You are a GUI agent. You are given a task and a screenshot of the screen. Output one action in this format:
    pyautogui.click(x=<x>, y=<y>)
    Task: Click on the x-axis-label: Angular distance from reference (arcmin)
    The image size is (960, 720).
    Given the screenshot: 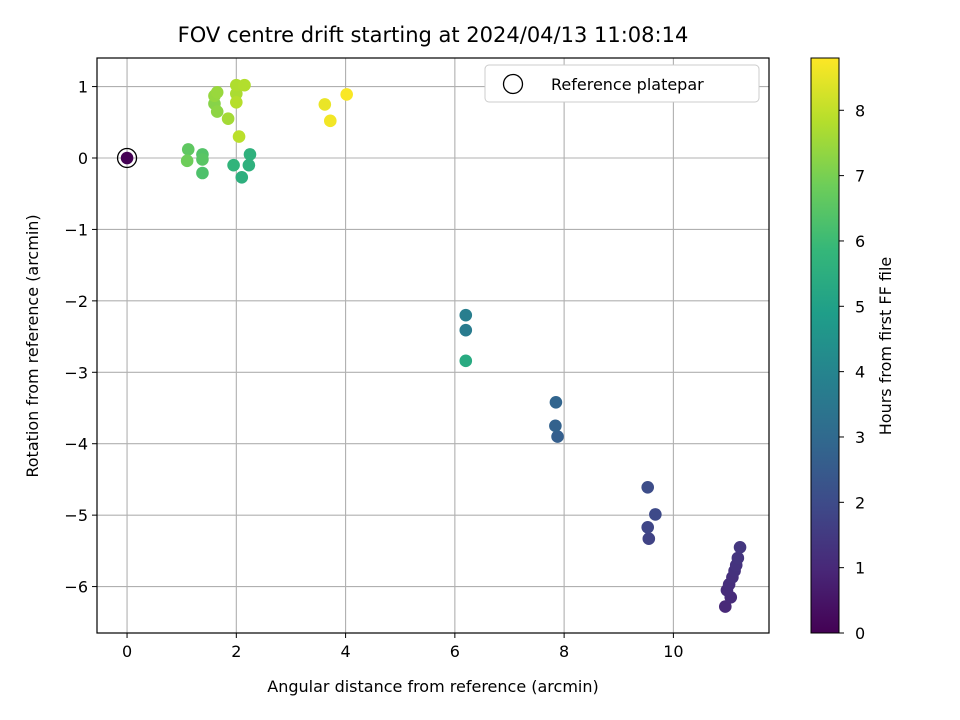 What is the action you would take?
    pyautogui.click(x=432, y=686)
    